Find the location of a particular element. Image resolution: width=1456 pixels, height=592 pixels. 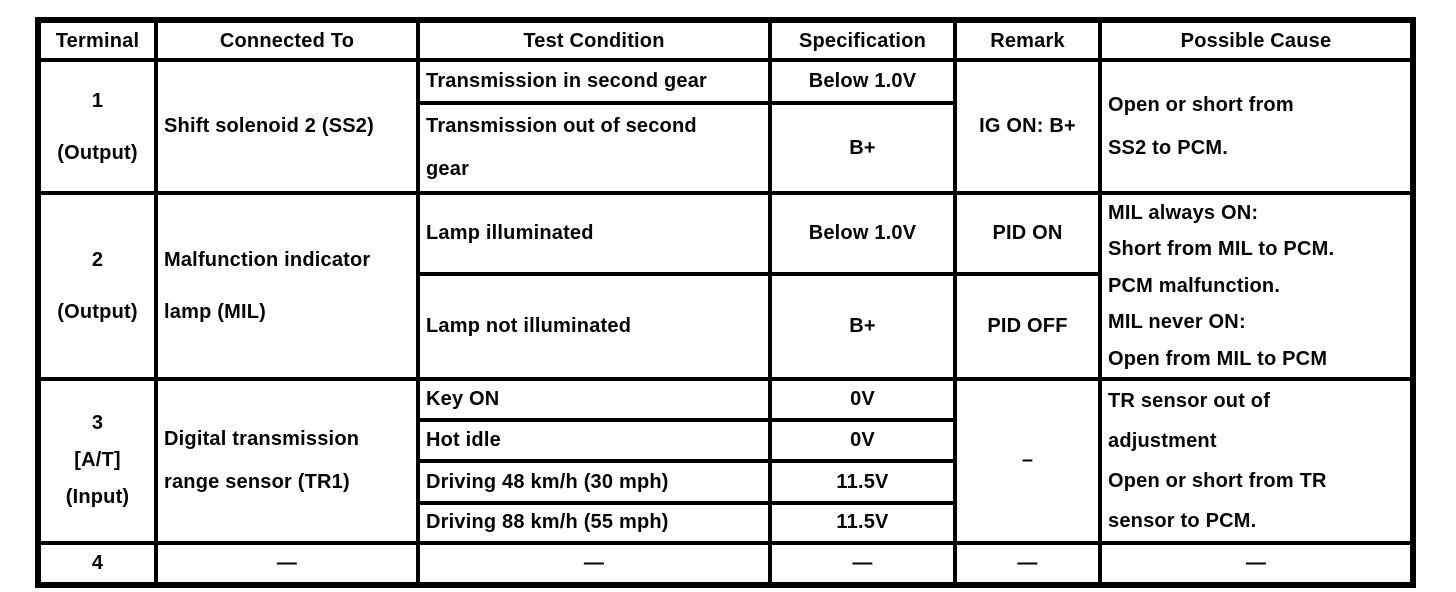

cell-test-condition-2a: Lamp illuminated is located at coordinates (594, 233).